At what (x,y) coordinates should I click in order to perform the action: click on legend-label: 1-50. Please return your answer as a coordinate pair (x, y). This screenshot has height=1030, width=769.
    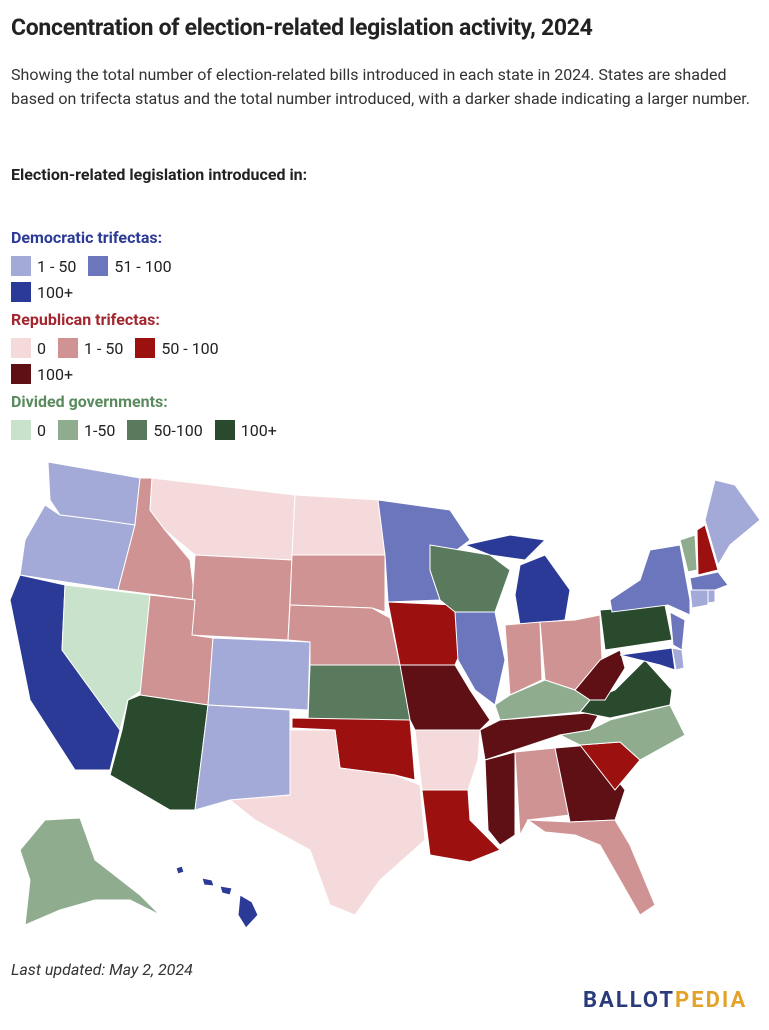
    Looking at the image, I should click on (100, 430).